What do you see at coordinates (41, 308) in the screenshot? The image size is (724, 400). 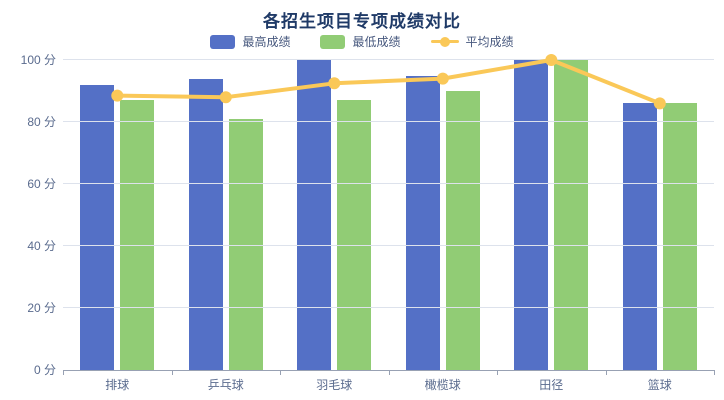 I see `y-axis-label: 20 分` at bounding box center [41, 308].